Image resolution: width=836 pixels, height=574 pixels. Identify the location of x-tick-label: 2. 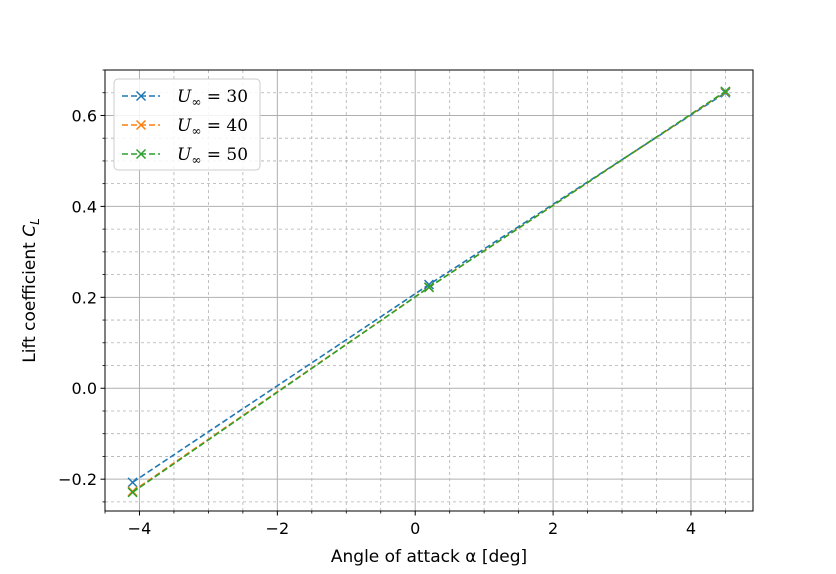
(553, 528).